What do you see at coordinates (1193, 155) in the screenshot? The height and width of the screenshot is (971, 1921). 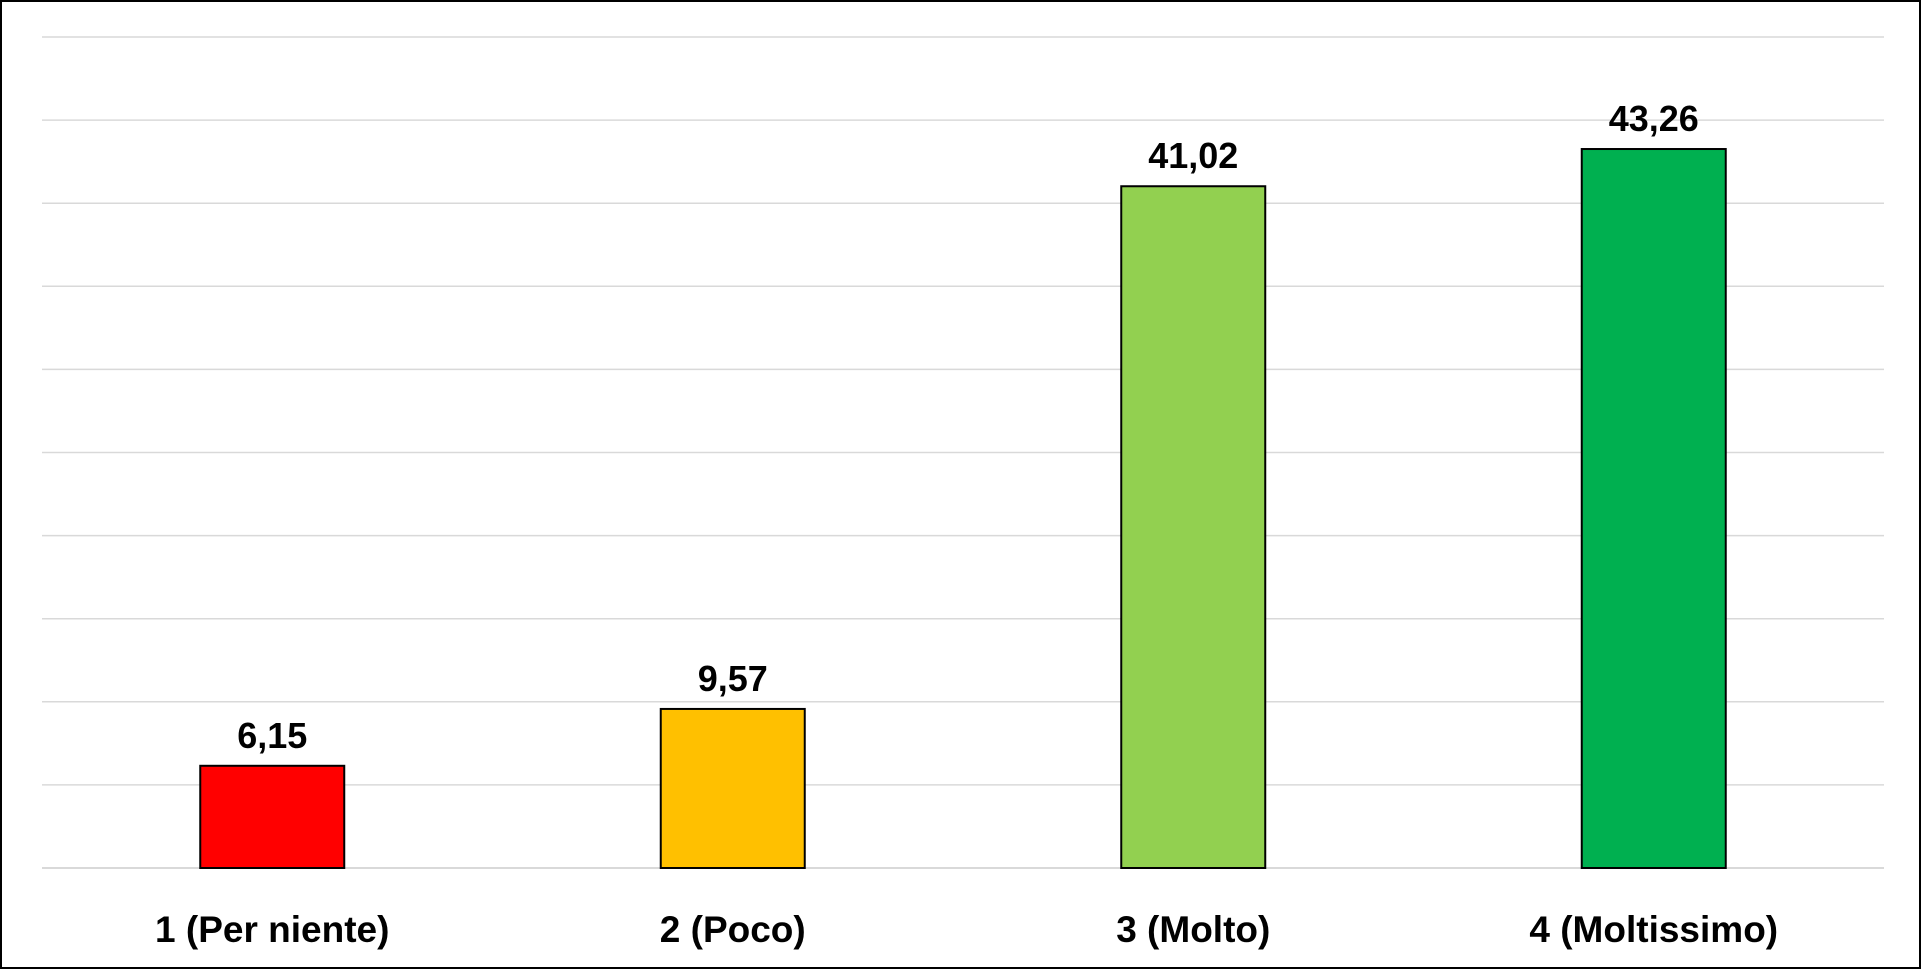 I see `data-label: 41,02` at bounding box center [1193, 155].